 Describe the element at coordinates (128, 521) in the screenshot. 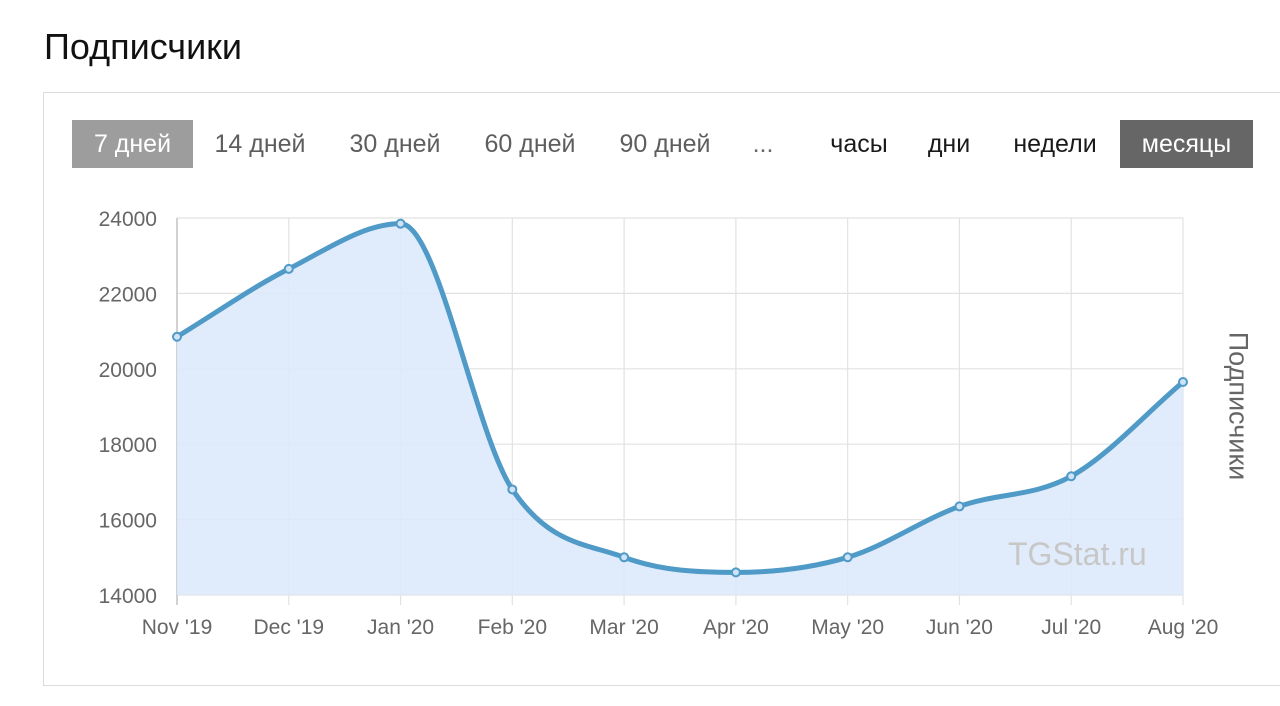

I see `y-tick-label: 16000` at that location.